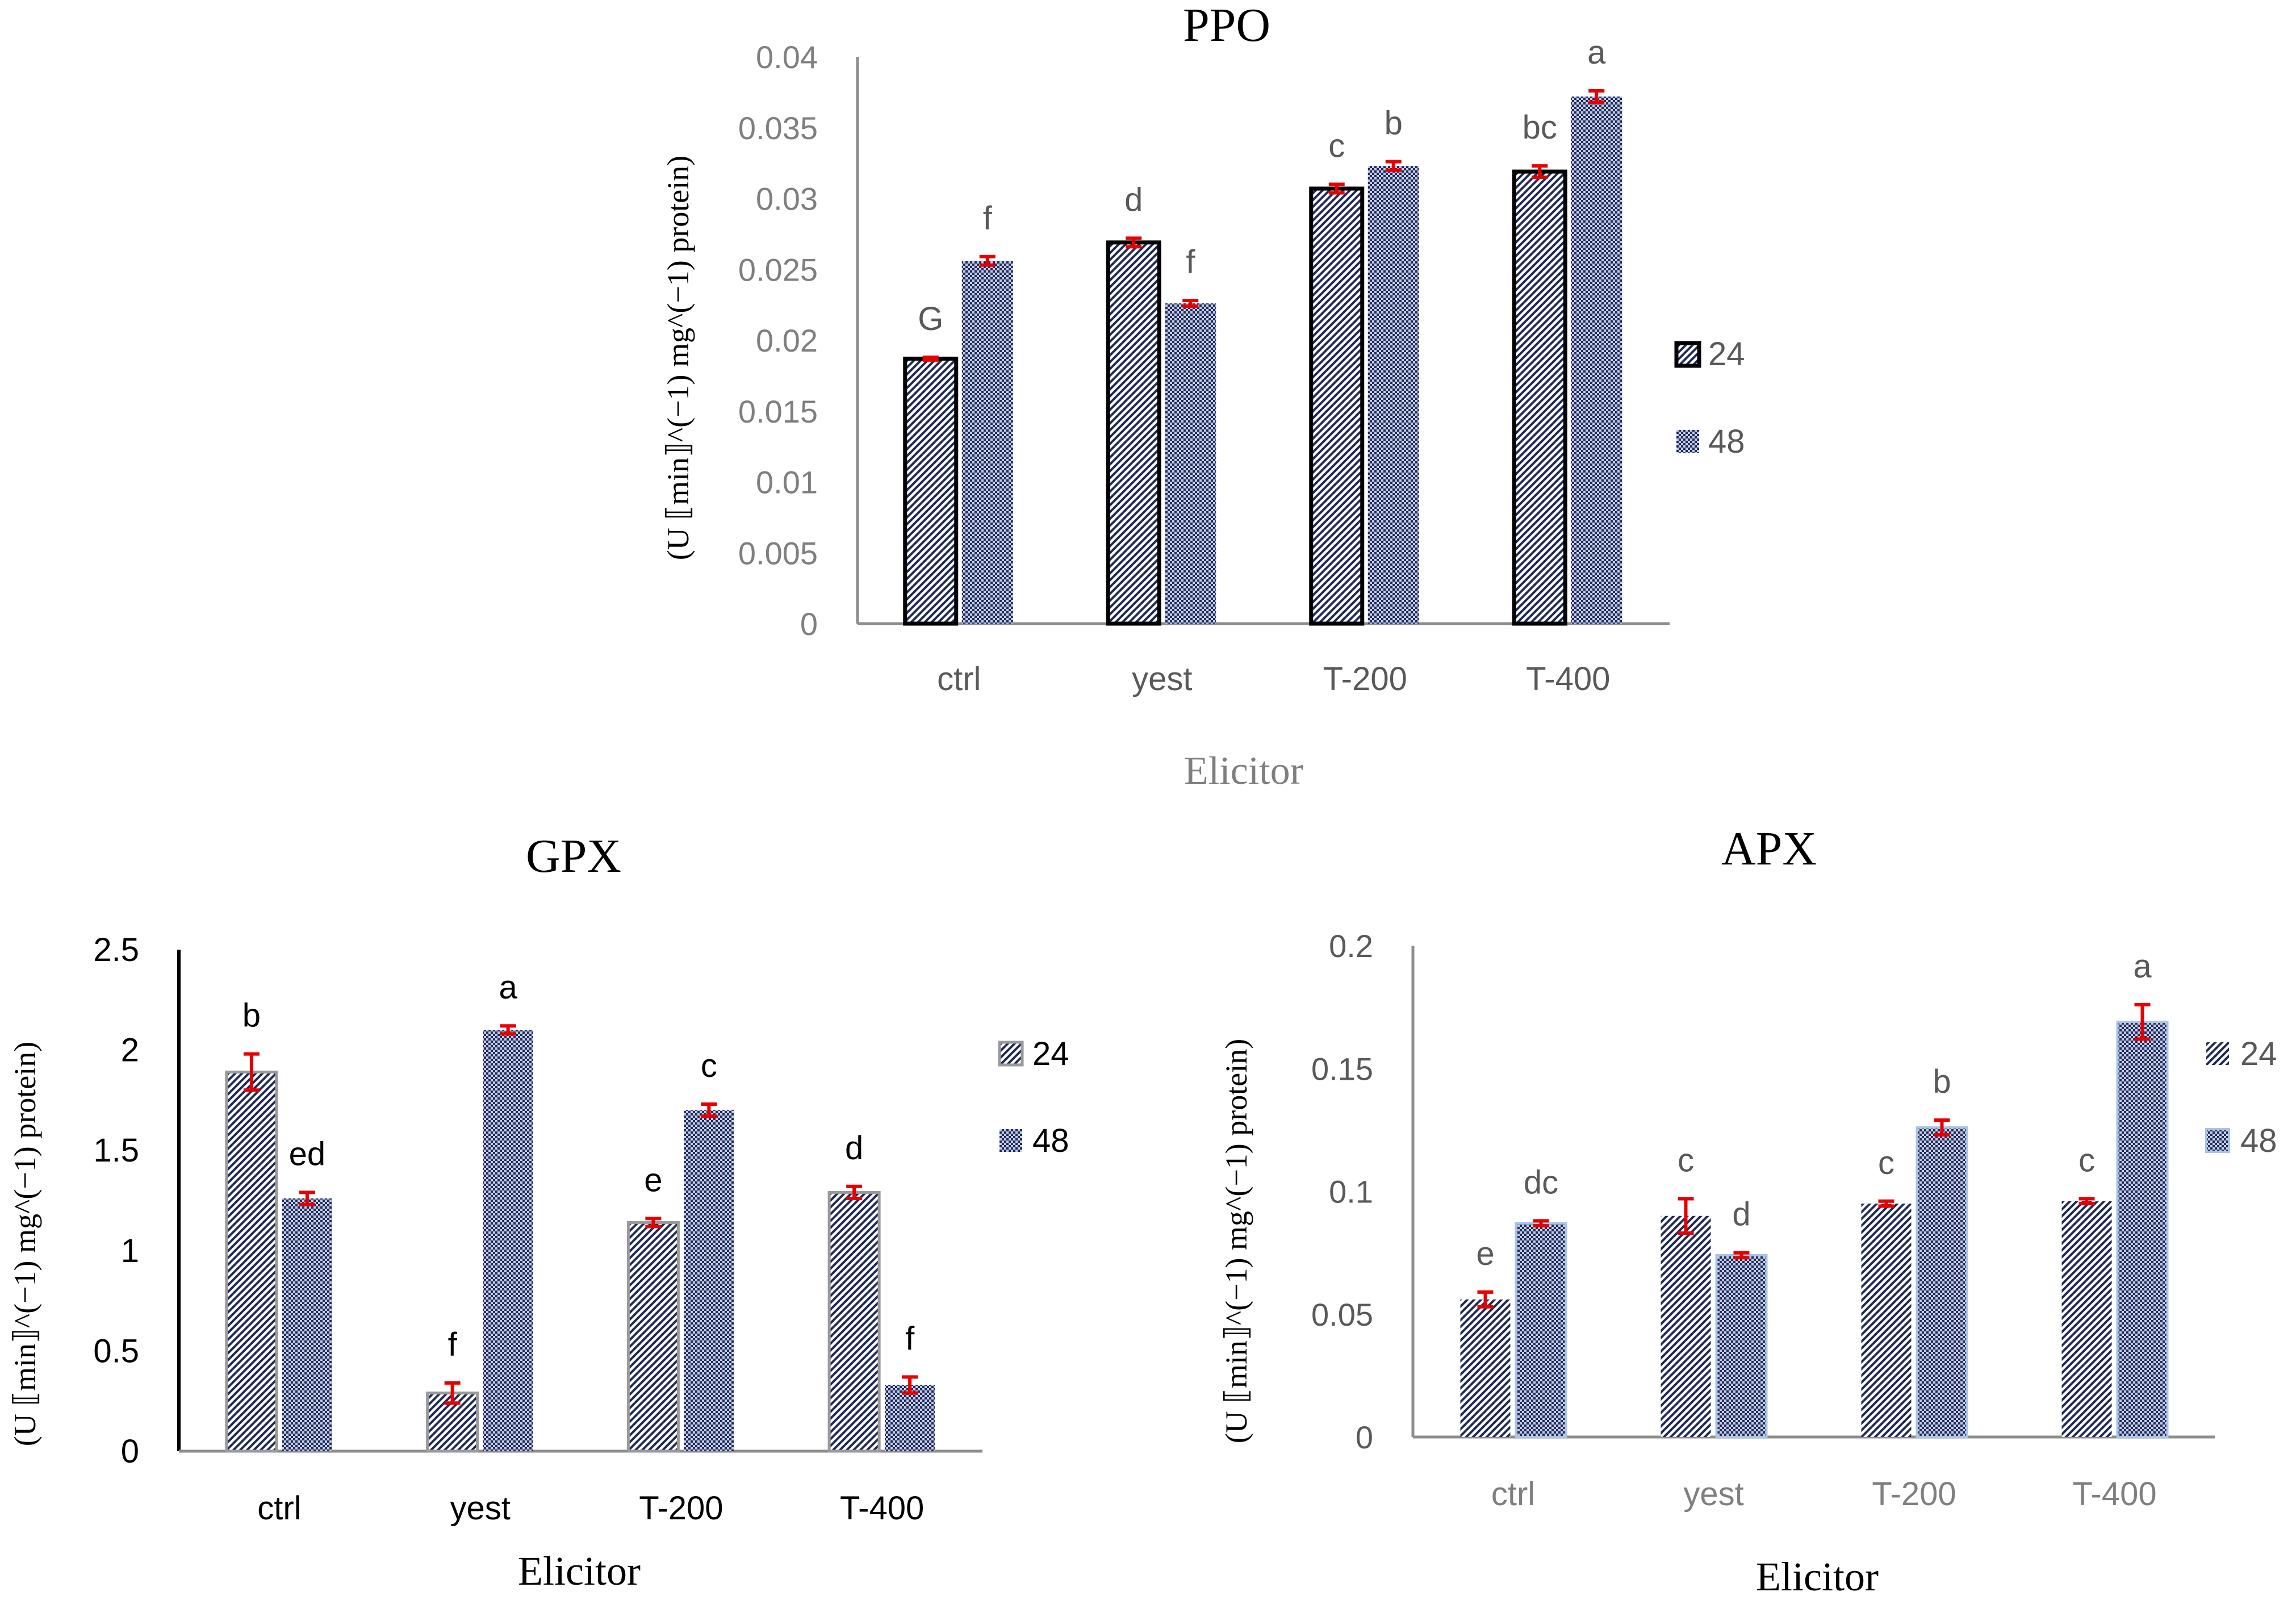 Image resolution: width=2296 pixels, height=1600 pixels. I want to click on y-tick-label: 0.01, so click(787, 483).